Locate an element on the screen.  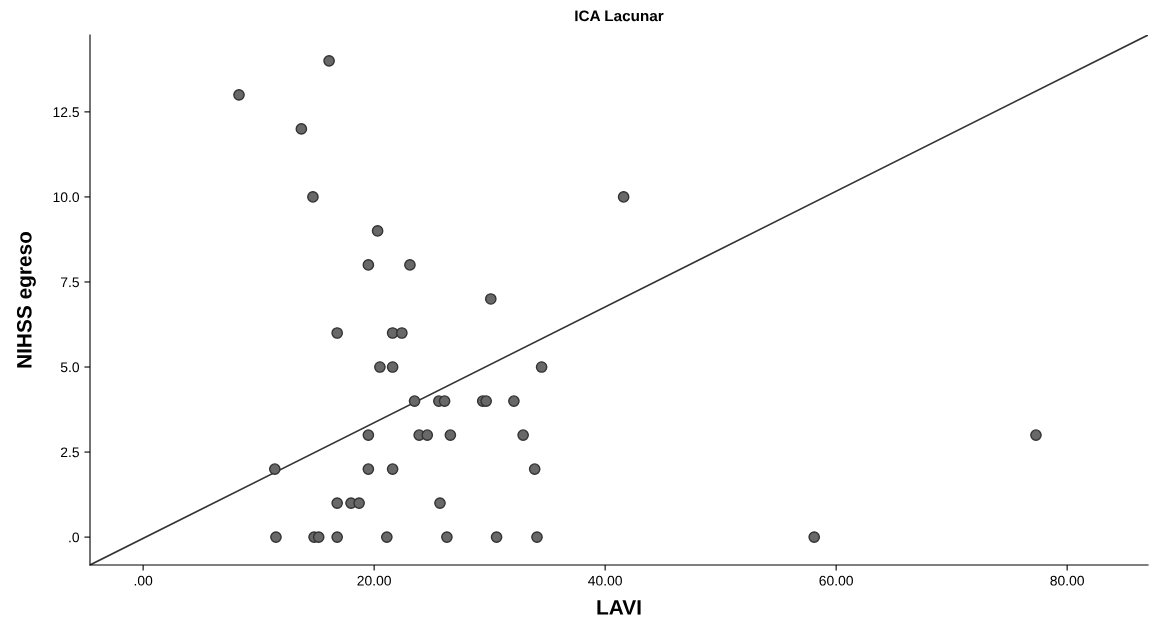
x-tick-label: 40.00 is located at coordinates (605, 580).